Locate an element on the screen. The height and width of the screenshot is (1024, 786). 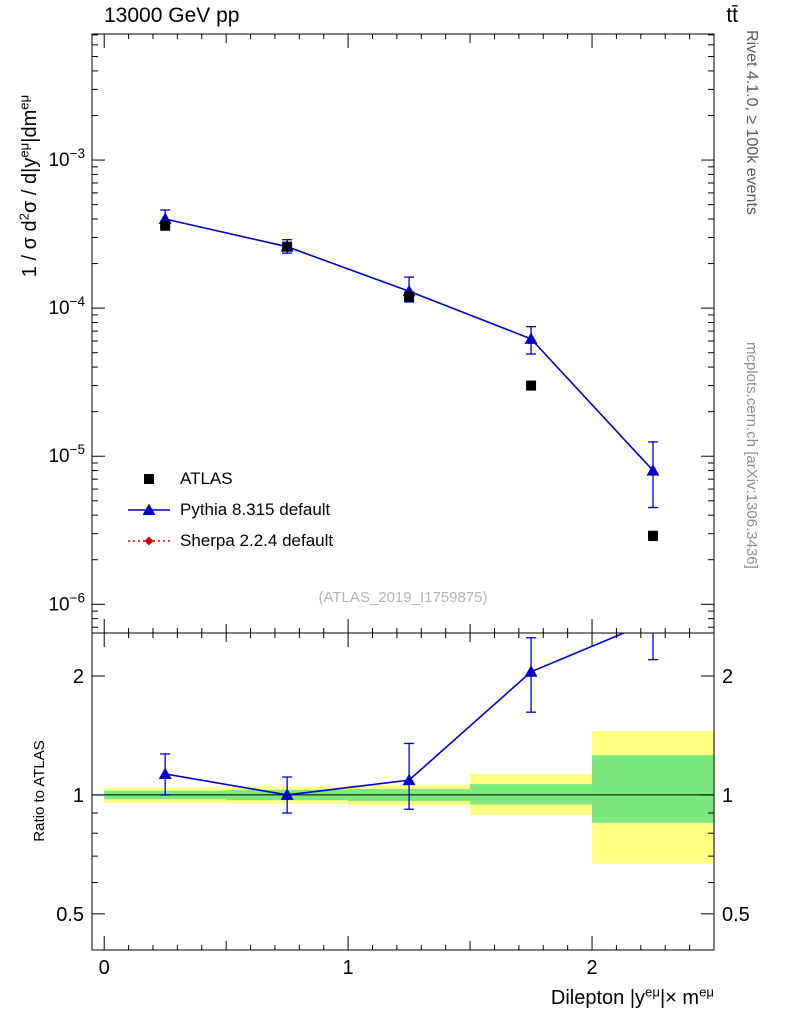
ratio-tick-label-right: 1 is located at coordinates (727, 796).